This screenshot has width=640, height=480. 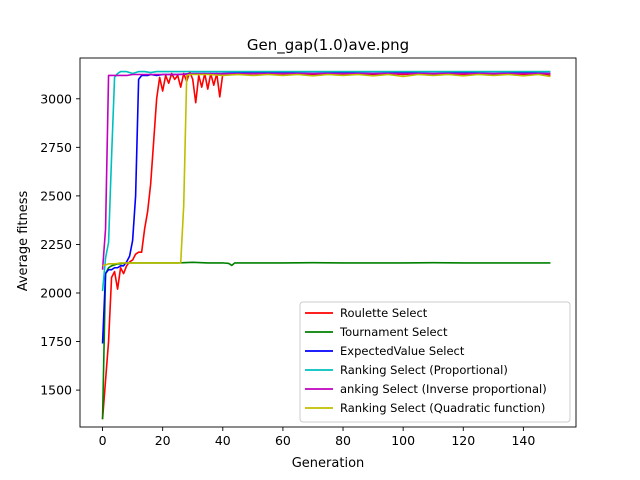 I want to click on legend-label-3: ExpectedValue Select, so click(x=402, y=351).